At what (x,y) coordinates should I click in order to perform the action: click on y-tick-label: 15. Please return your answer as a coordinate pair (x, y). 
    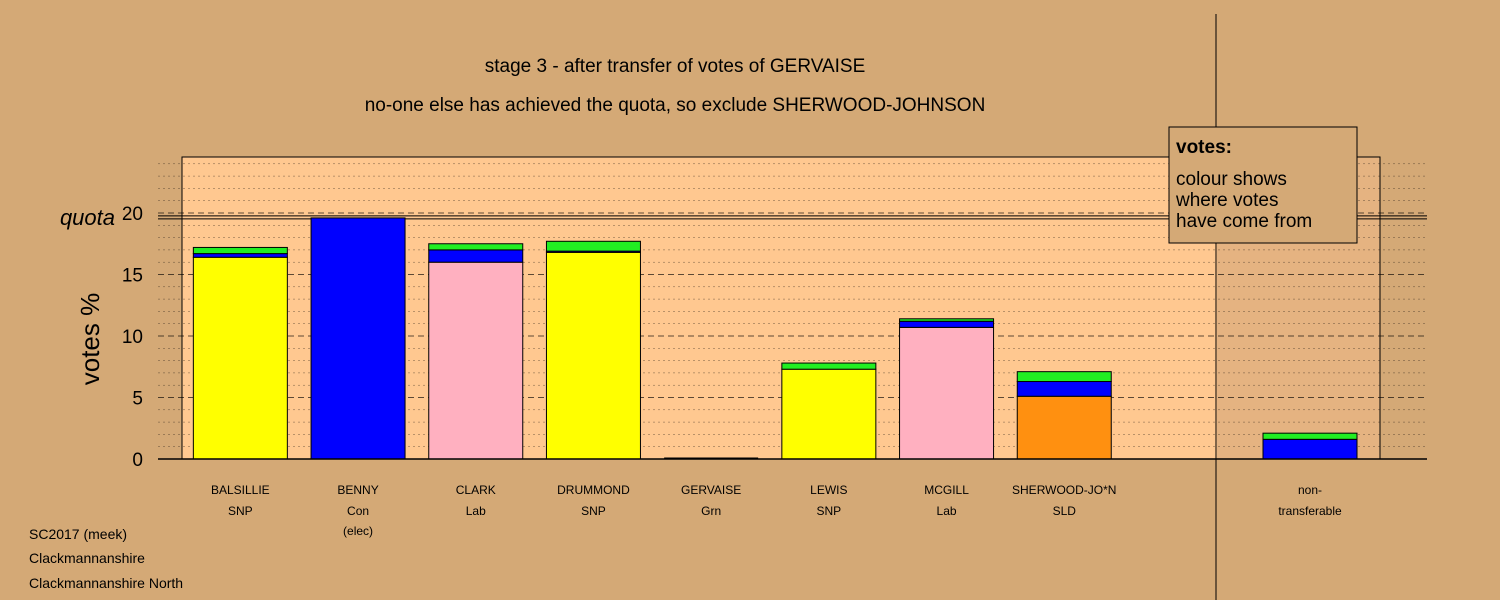
    Looking at the image, I should click on (132, 276).